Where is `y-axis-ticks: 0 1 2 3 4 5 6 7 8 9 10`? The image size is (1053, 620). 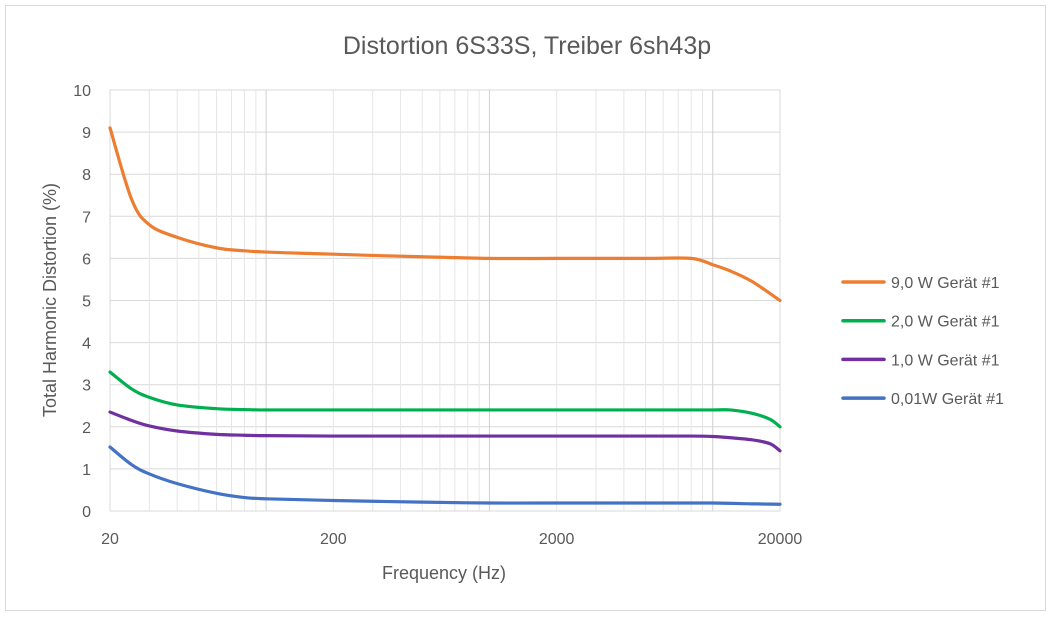 y-axis-ticks: 0 1 2 3 4 5 6 7 8 9 10 is located at coordinates (82, 302).